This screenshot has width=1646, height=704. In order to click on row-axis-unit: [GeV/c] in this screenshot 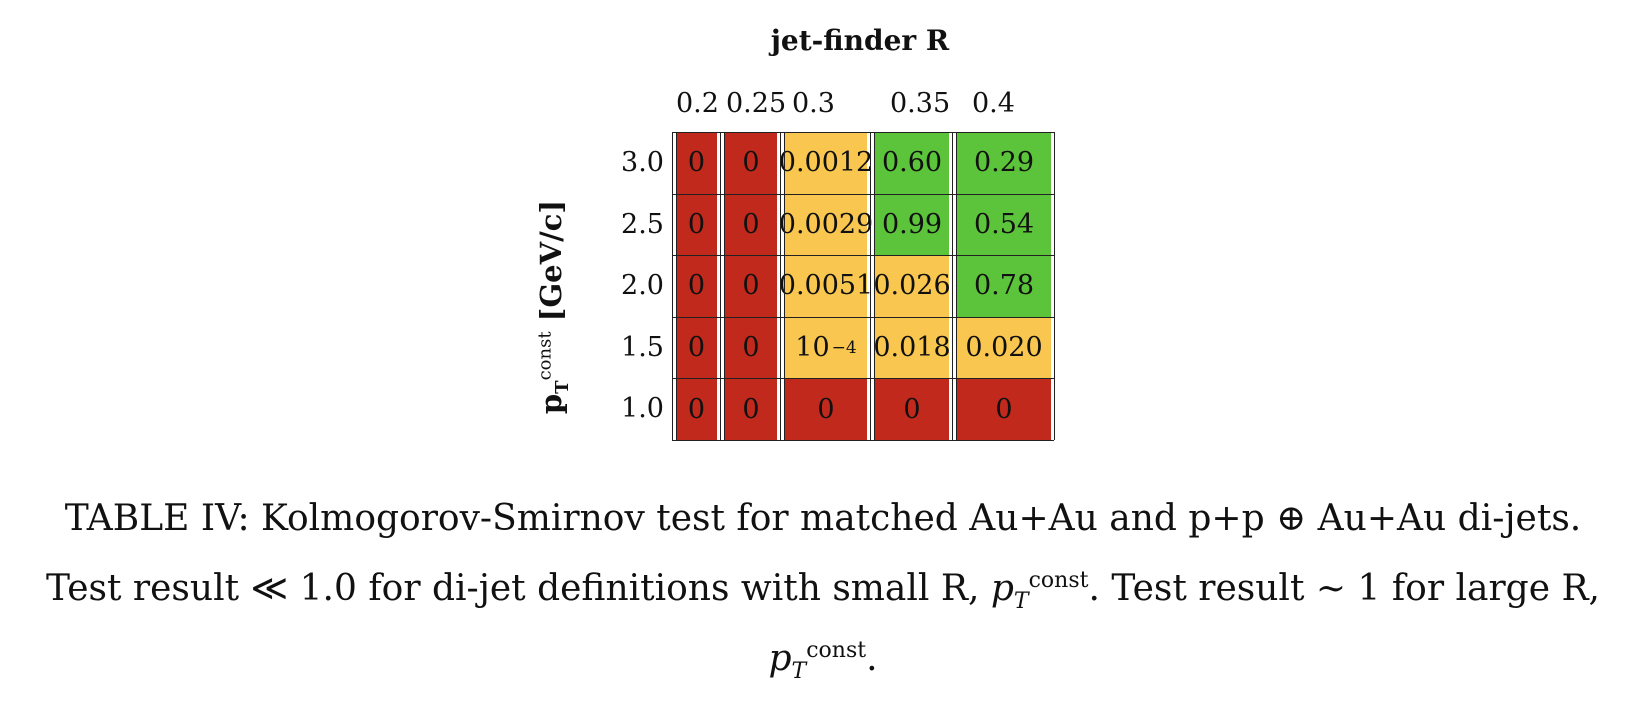, I will do `click(551, 260)`.